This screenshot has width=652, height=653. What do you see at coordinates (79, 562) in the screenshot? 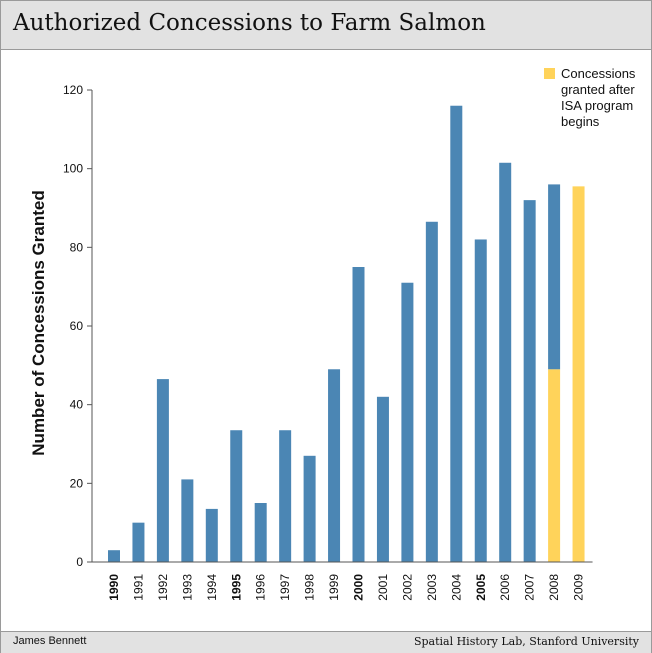
I see `y-tick-label: 0` at bounding box center [79, 562].